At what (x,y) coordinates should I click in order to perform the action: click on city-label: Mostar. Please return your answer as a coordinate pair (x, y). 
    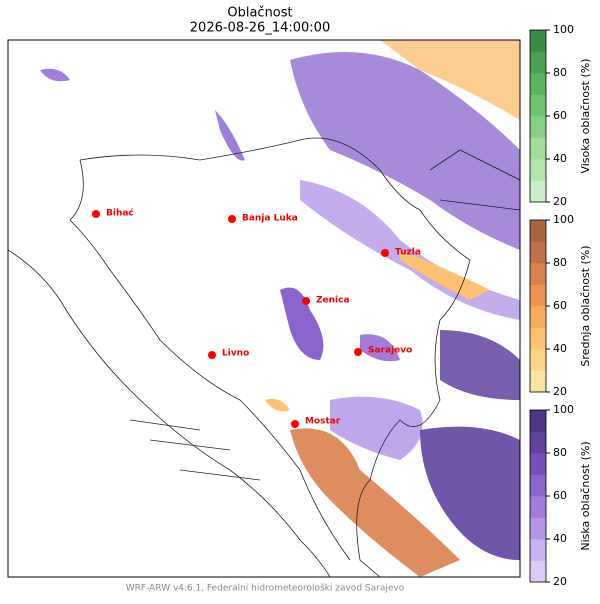
    Looking at the image, I should click on (323, 422).